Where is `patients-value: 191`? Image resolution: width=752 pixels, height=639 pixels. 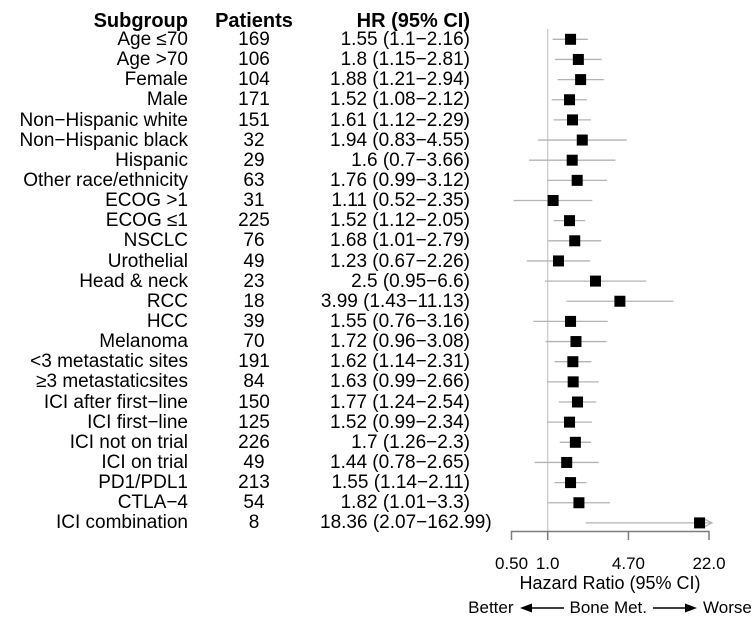
patients-value: 191 is located at coordinates (254, 362).